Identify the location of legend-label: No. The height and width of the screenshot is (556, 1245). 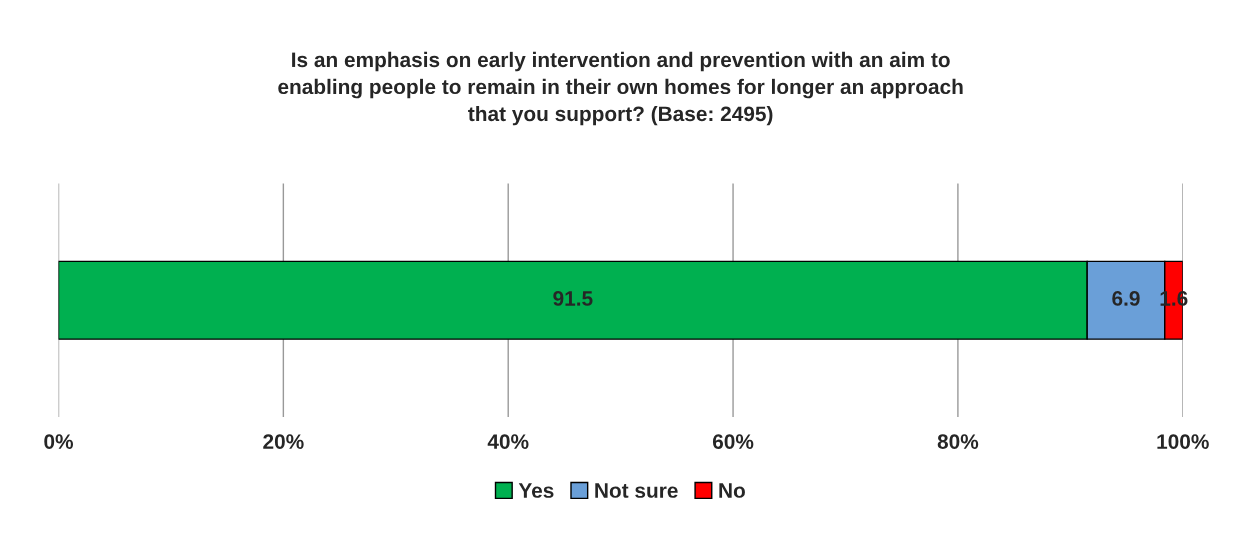
(732, 490).